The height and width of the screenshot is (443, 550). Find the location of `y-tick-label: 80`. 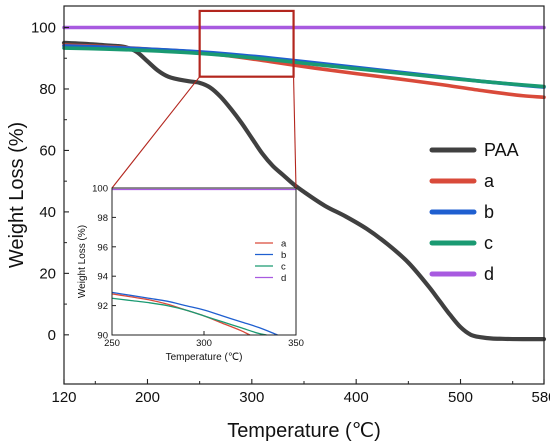

y-tick-label: 80 is located at coordinates (47, 89).